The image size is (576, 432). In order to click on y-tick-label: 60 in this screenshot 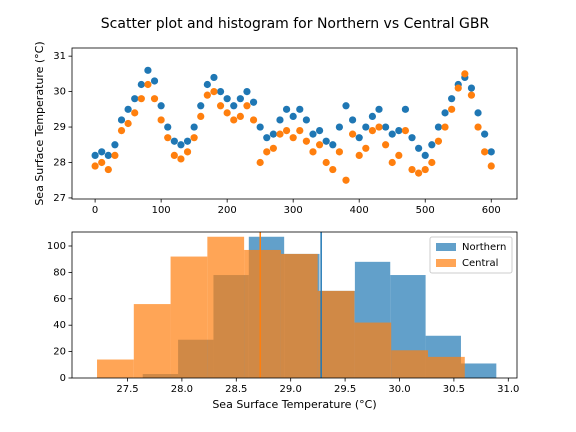, I will do `click(59, 299)`.